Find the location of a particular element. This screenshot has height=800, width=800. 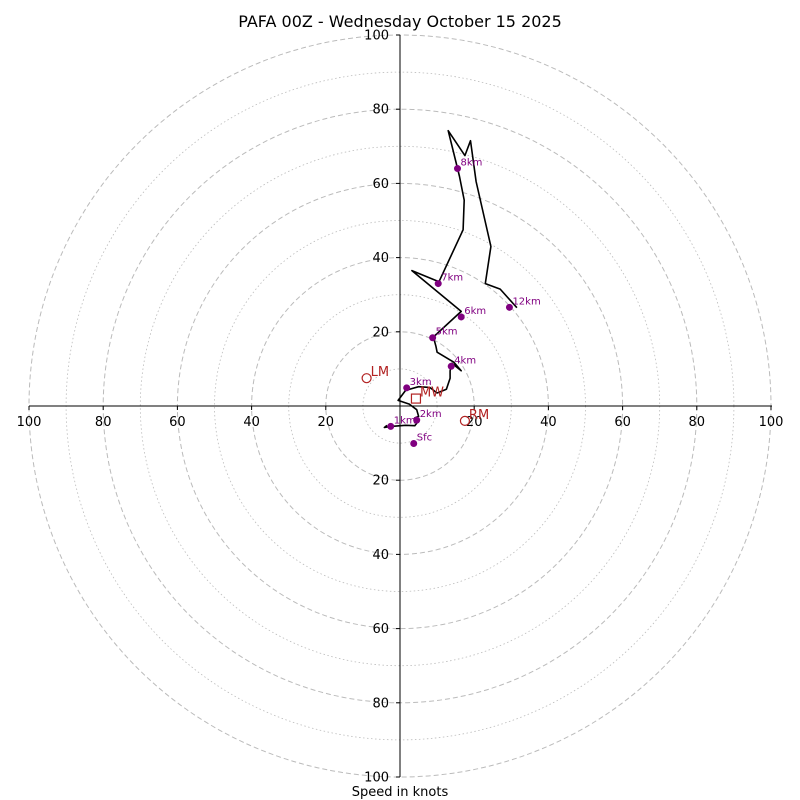

y-tick-labels: 100 80 60 40 20 20 40 60 80 100 is located at coordinates (382, 407).